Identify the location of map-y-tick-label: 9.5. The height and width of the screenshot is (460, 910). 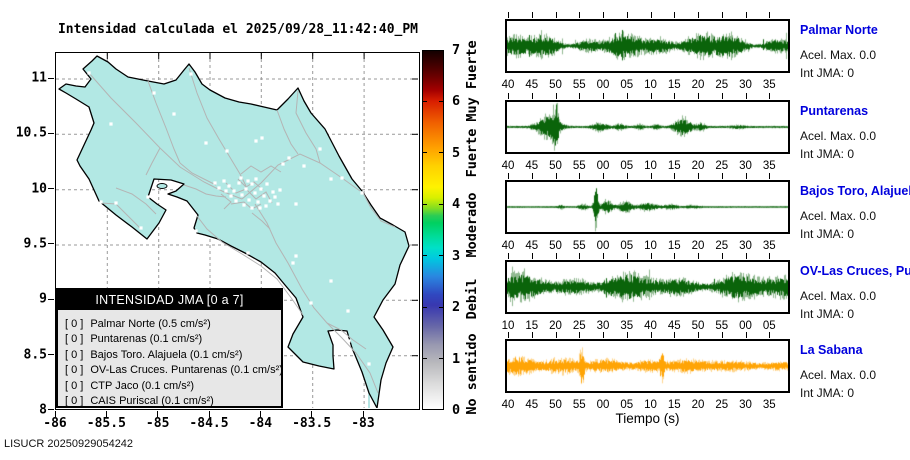
(35, 244).